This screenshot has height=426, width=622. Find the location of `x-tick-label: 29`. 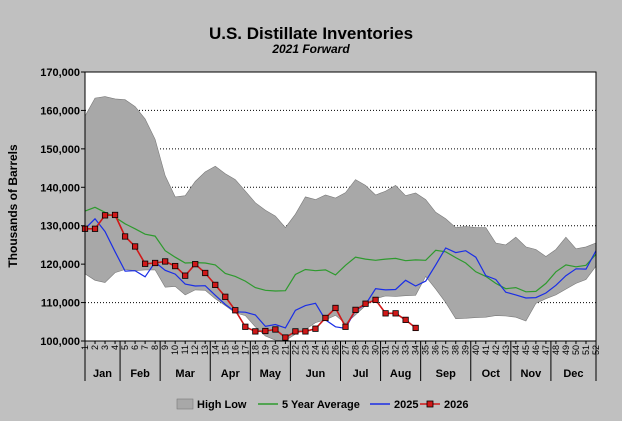

x-tick-label: 29 is located at coordinates (366, 350).